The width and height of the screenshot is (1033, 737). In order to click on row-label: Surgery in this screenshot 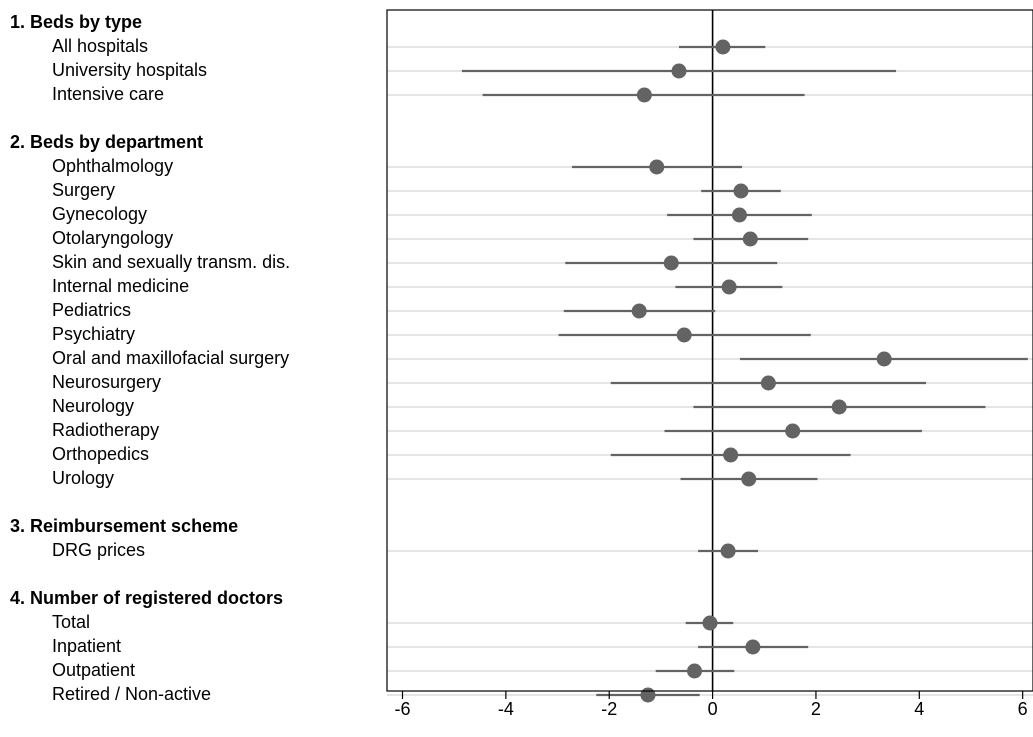, I will do `click(83, 190)`.